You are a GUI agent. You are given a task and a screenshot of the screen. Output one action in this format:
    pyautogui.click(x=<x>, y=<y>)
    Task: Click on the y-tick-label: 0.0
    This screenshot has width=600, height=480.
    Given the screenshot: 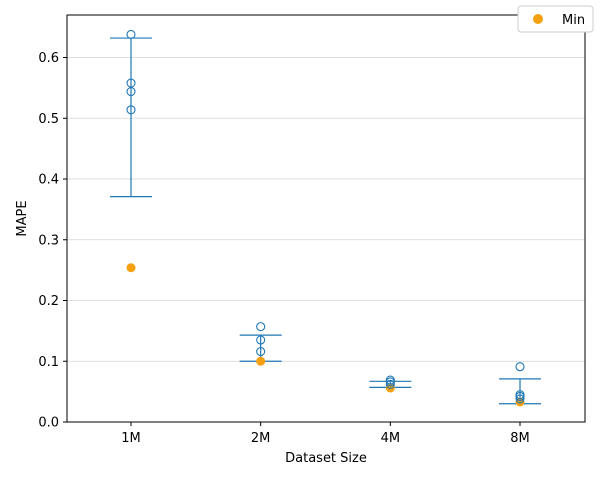 What is the action you would take?
    pyautogui.click(x=48, y=423)
    